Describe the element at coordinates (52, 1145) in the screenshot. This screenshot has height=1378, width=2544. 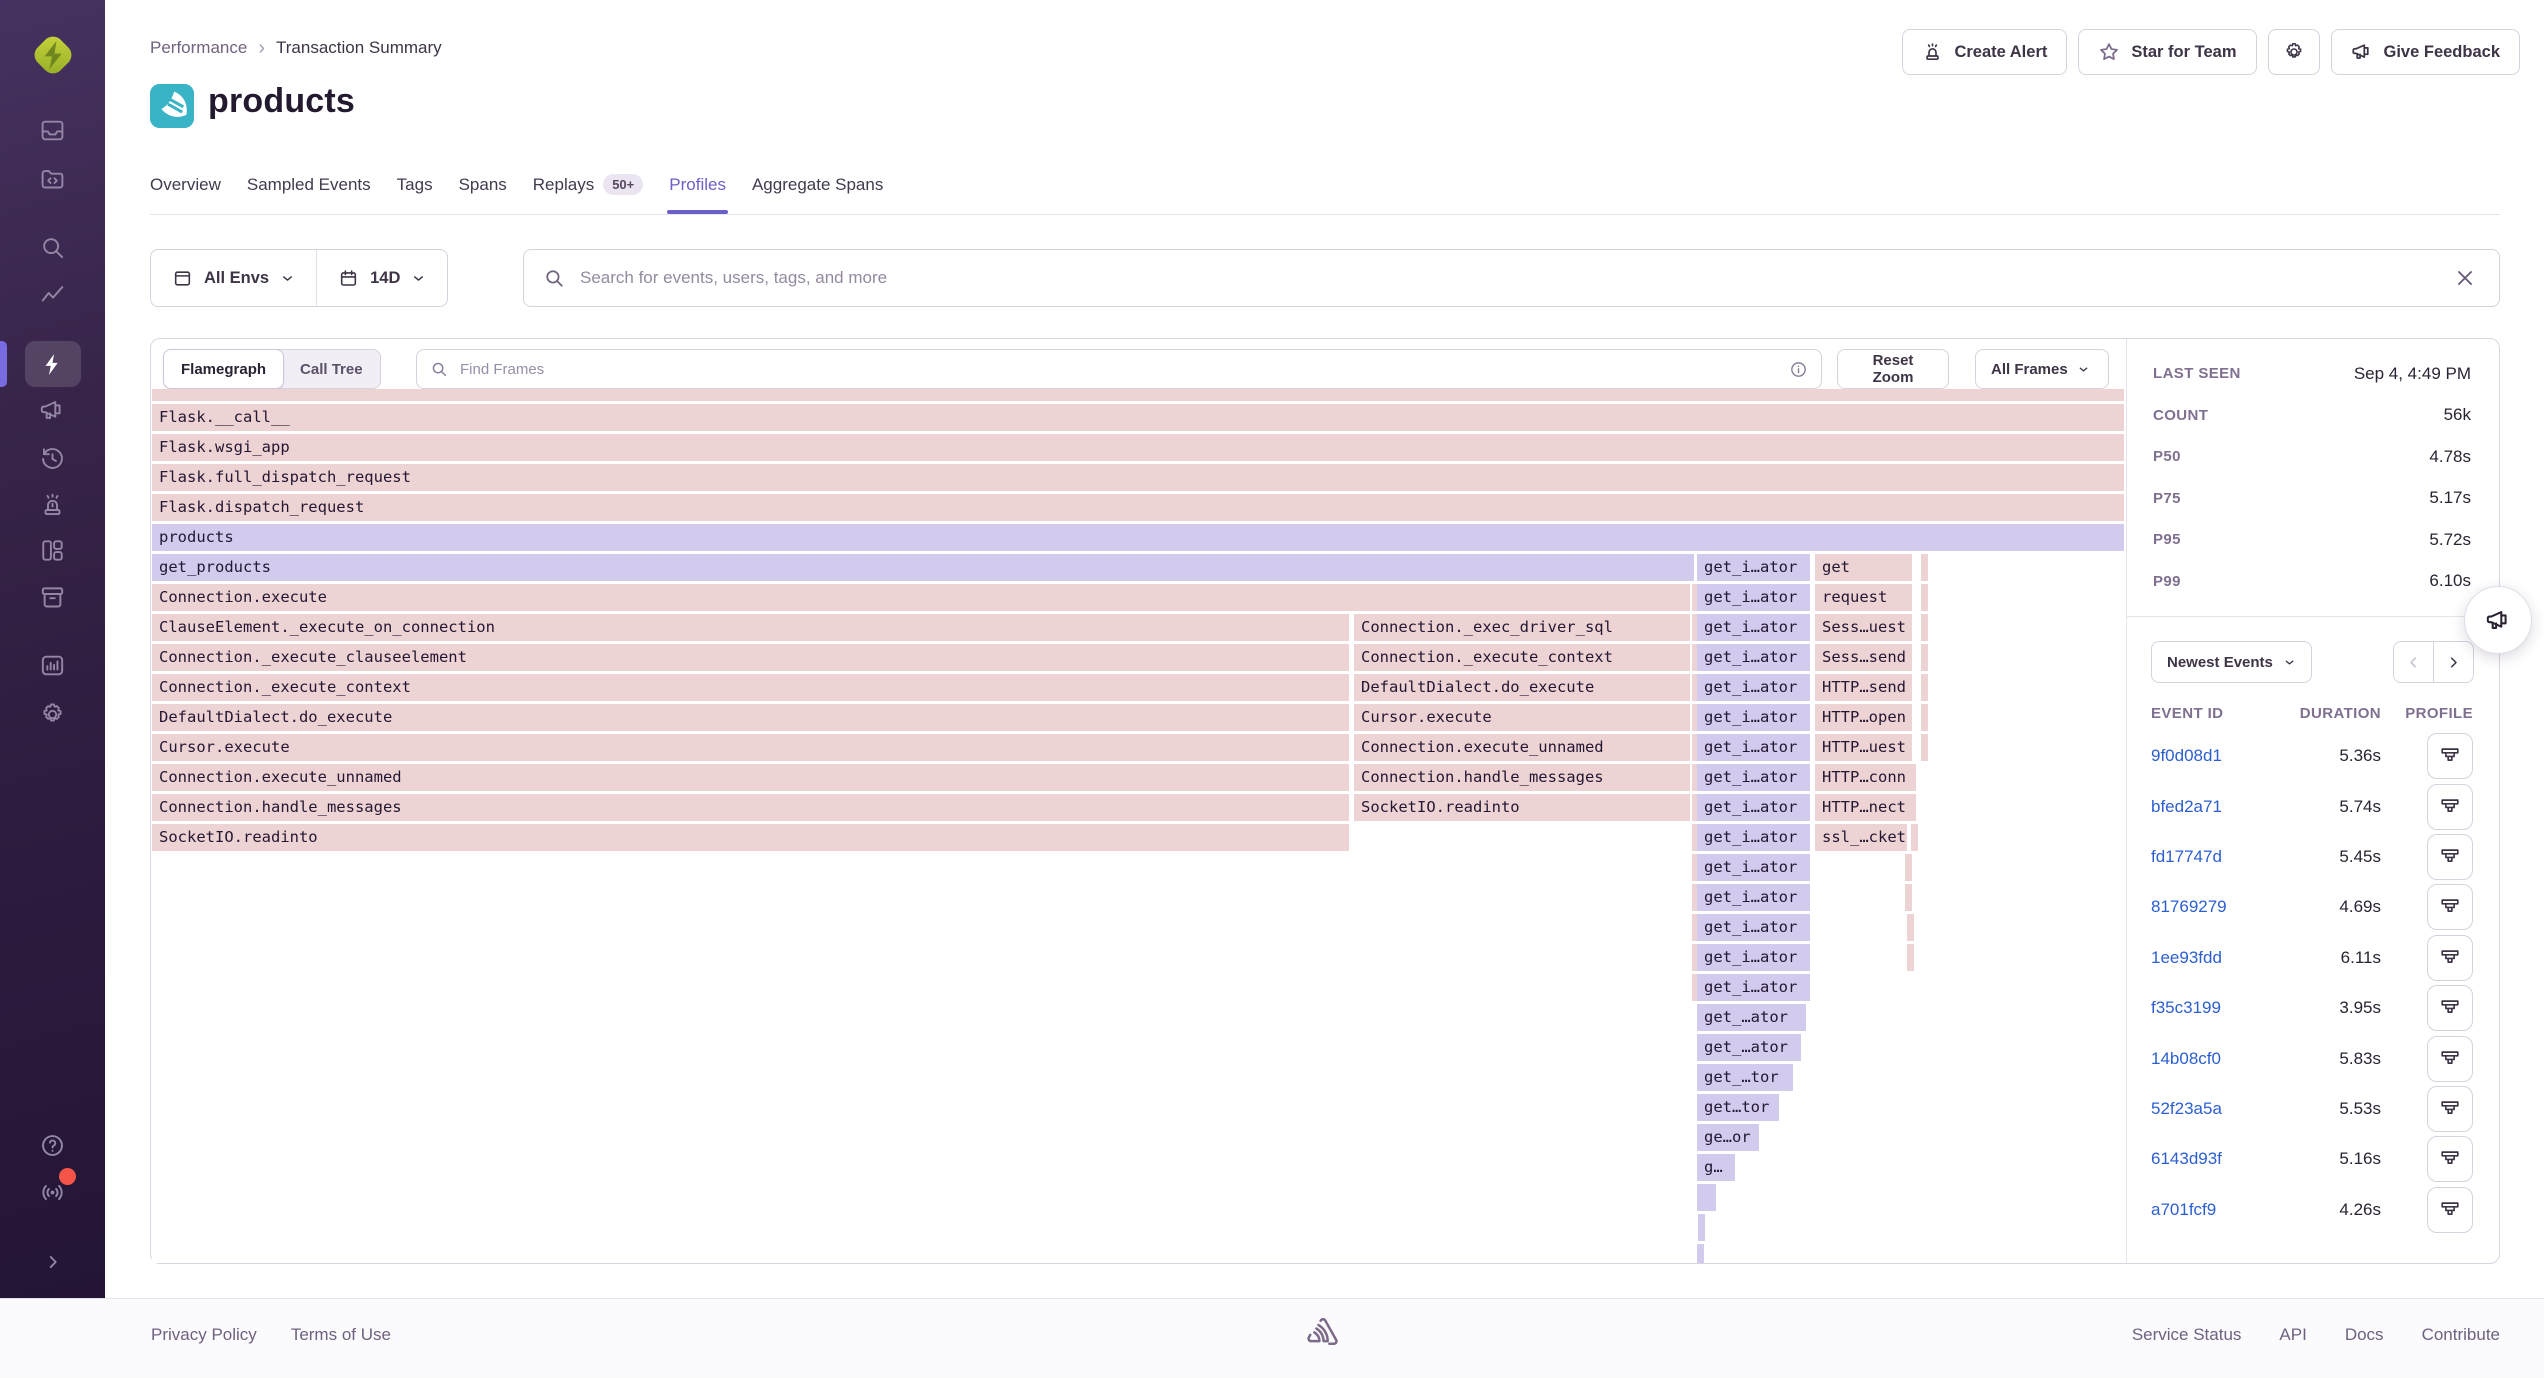
I see `sidebar-item-help` at that location.